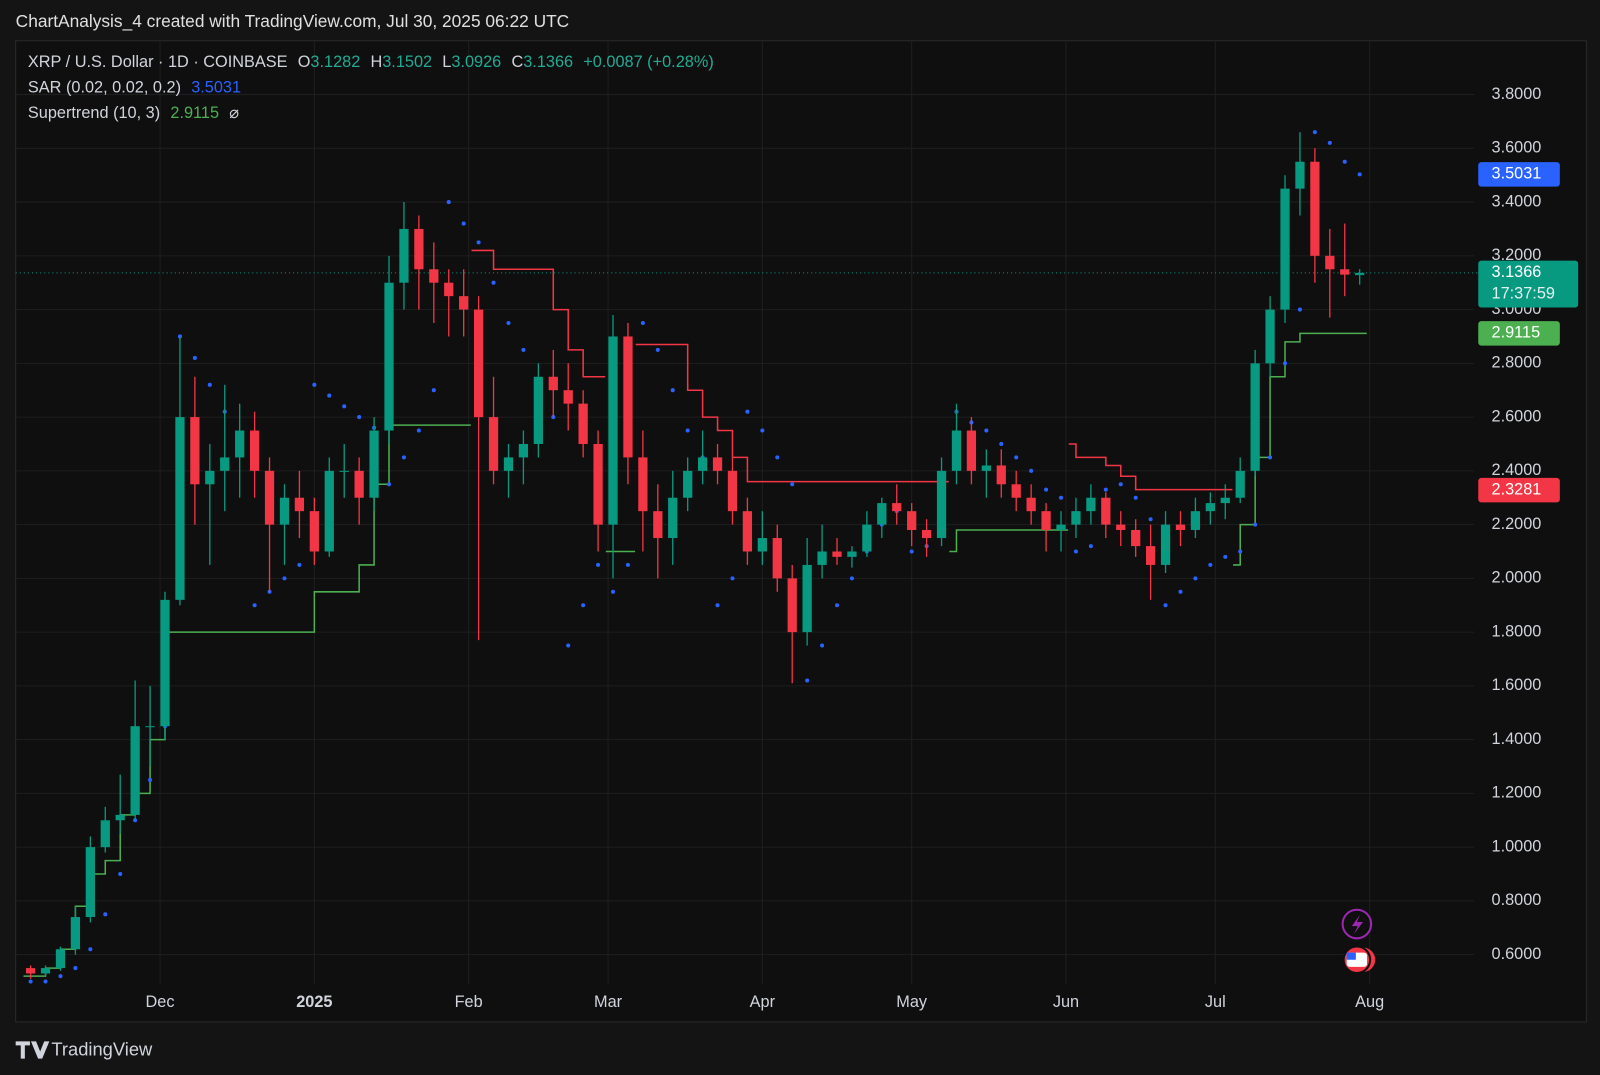 The width and height of the screenshot is (1600, 1075). What do you see at coordinates (517, 63) in the screenshot?
I see `quote-key: C` at bounding box center [517, 63].